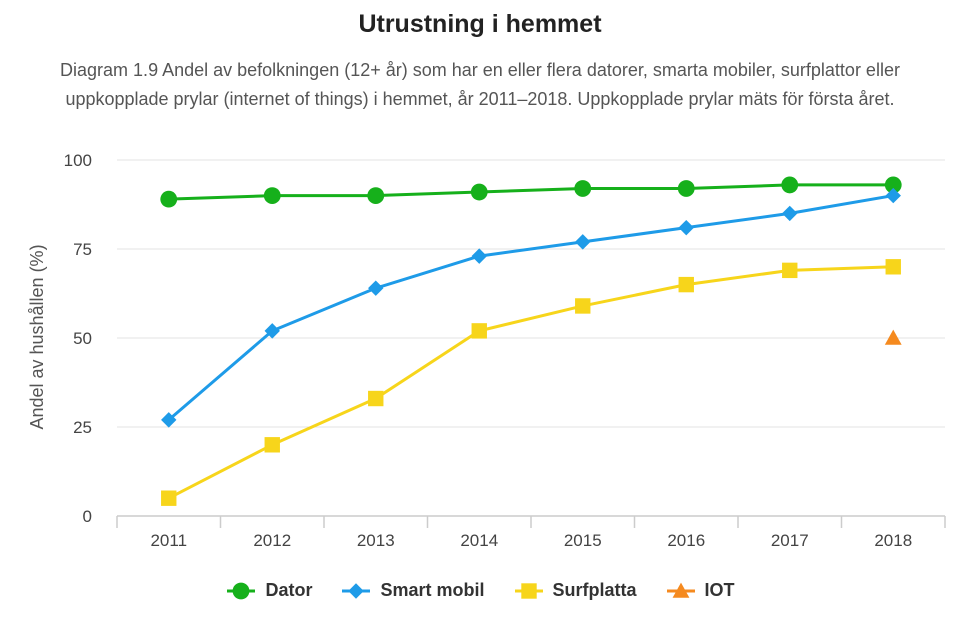 This screenshot has width=960, height=640. Describe the element at coordinates (480, 24) in the screenshot. I see `chart-title: Utrustning i hemmet` at that location.